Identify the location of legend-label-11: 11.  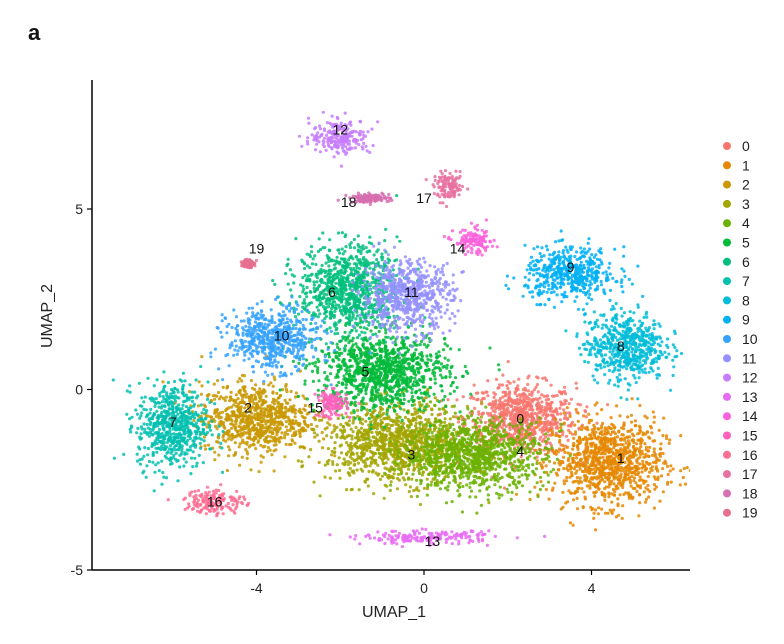
(749, 358).